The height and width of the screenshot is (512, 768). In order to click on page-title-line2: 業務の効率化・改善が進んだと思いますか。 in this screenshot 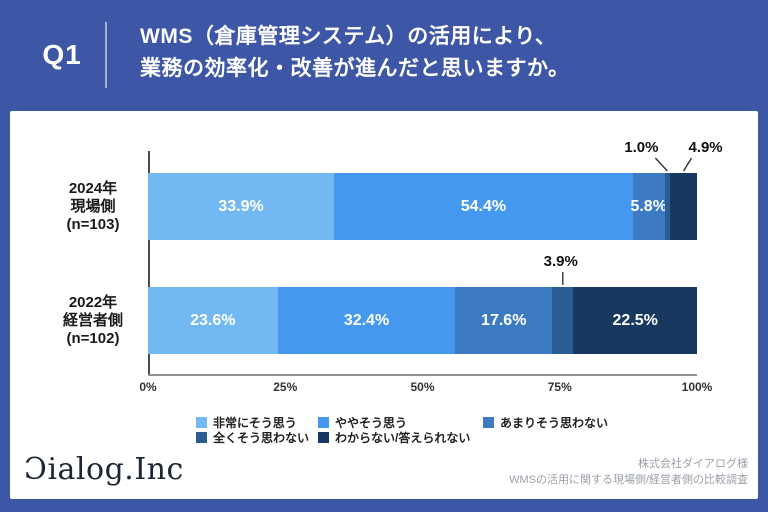, I will do `click(355, 68)`.